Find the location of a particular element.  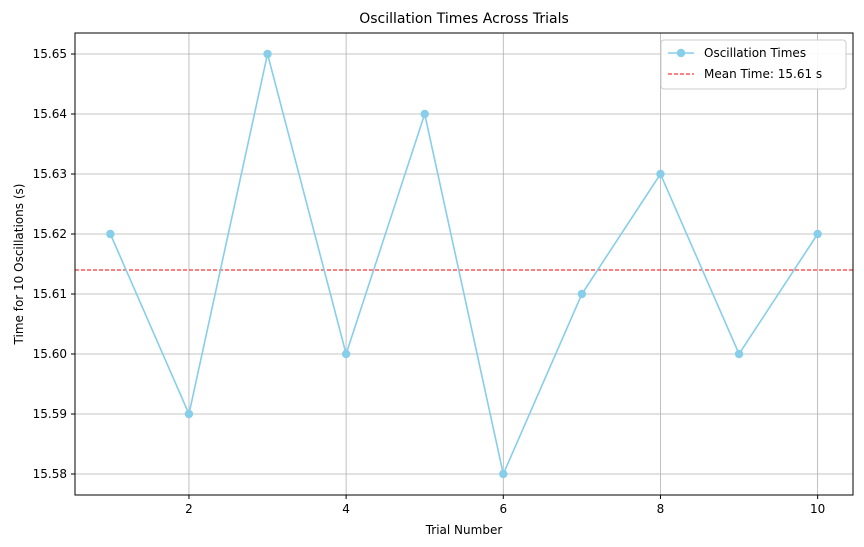

y-tick-label: 15.64 is located at coordinates (50, 114).